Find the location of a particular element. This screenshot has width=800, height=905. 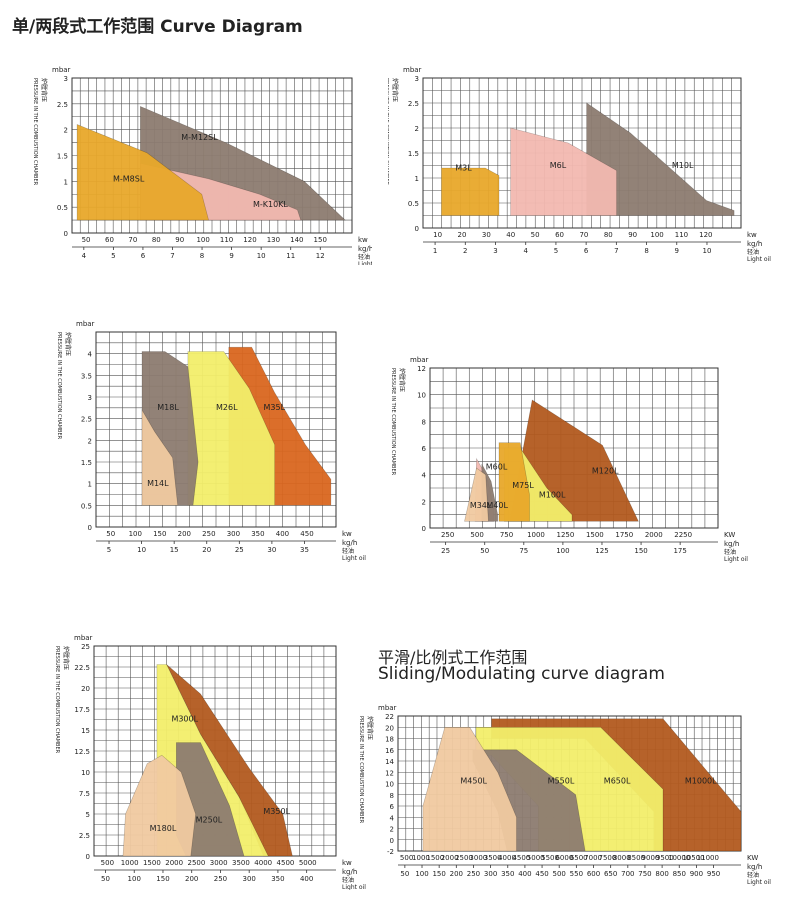

series-label-m35l: M35L is located at coordinates (274, 407).